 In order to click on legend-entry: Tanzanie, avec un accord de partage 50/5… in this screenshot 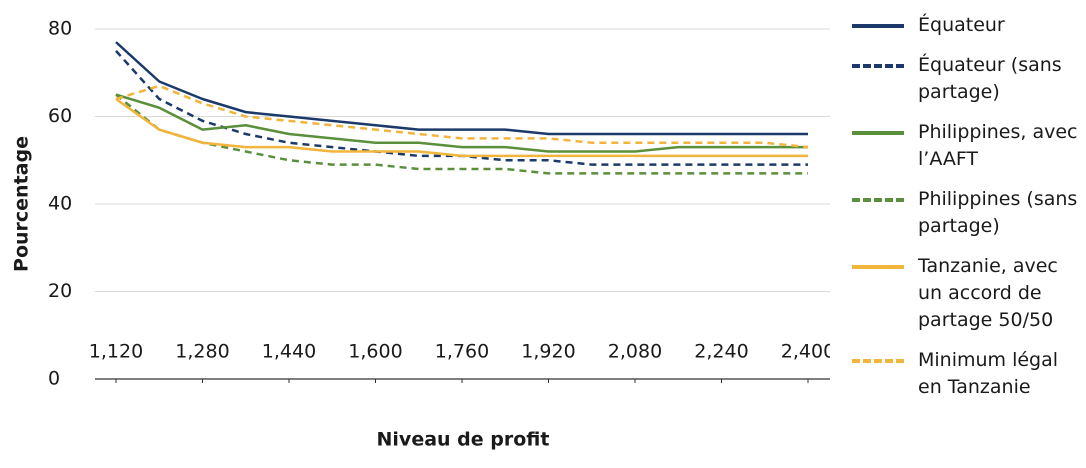, I will do `click(965, 293)`.